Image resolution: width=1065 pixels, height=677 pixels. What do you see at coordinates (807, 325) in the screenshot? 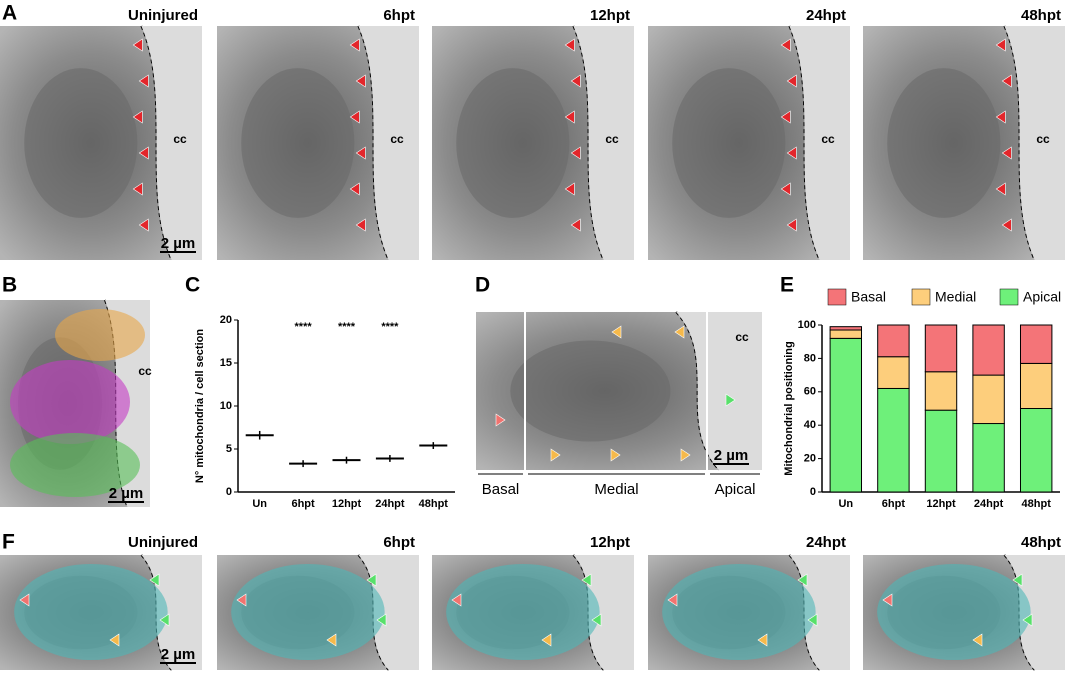
I see `y-tick-label: 100` at bounding box center [807, 325].